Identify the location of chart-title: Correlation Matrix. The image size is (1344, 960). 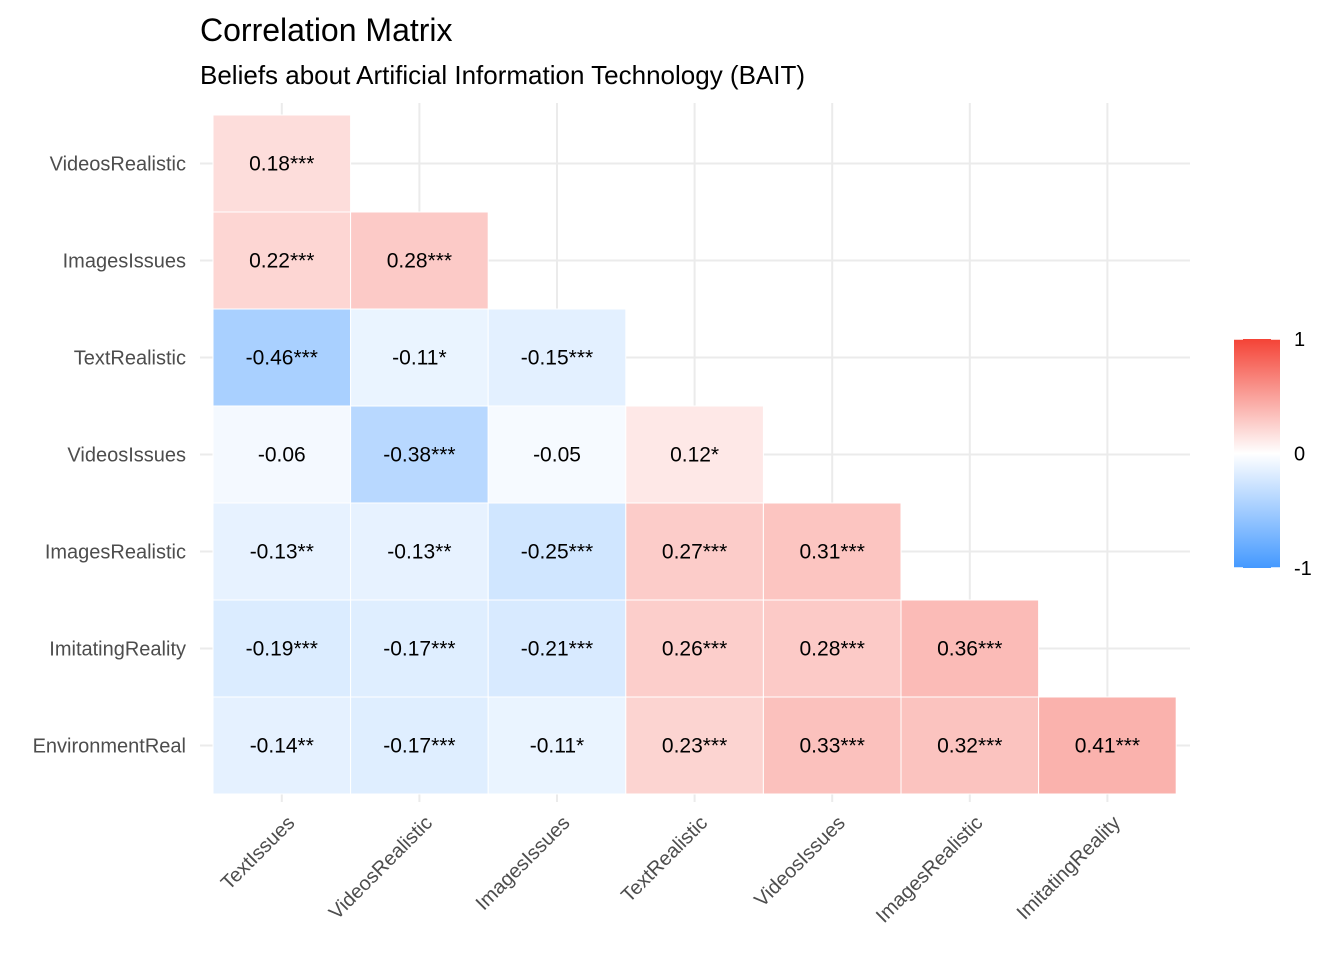
(326, 30).